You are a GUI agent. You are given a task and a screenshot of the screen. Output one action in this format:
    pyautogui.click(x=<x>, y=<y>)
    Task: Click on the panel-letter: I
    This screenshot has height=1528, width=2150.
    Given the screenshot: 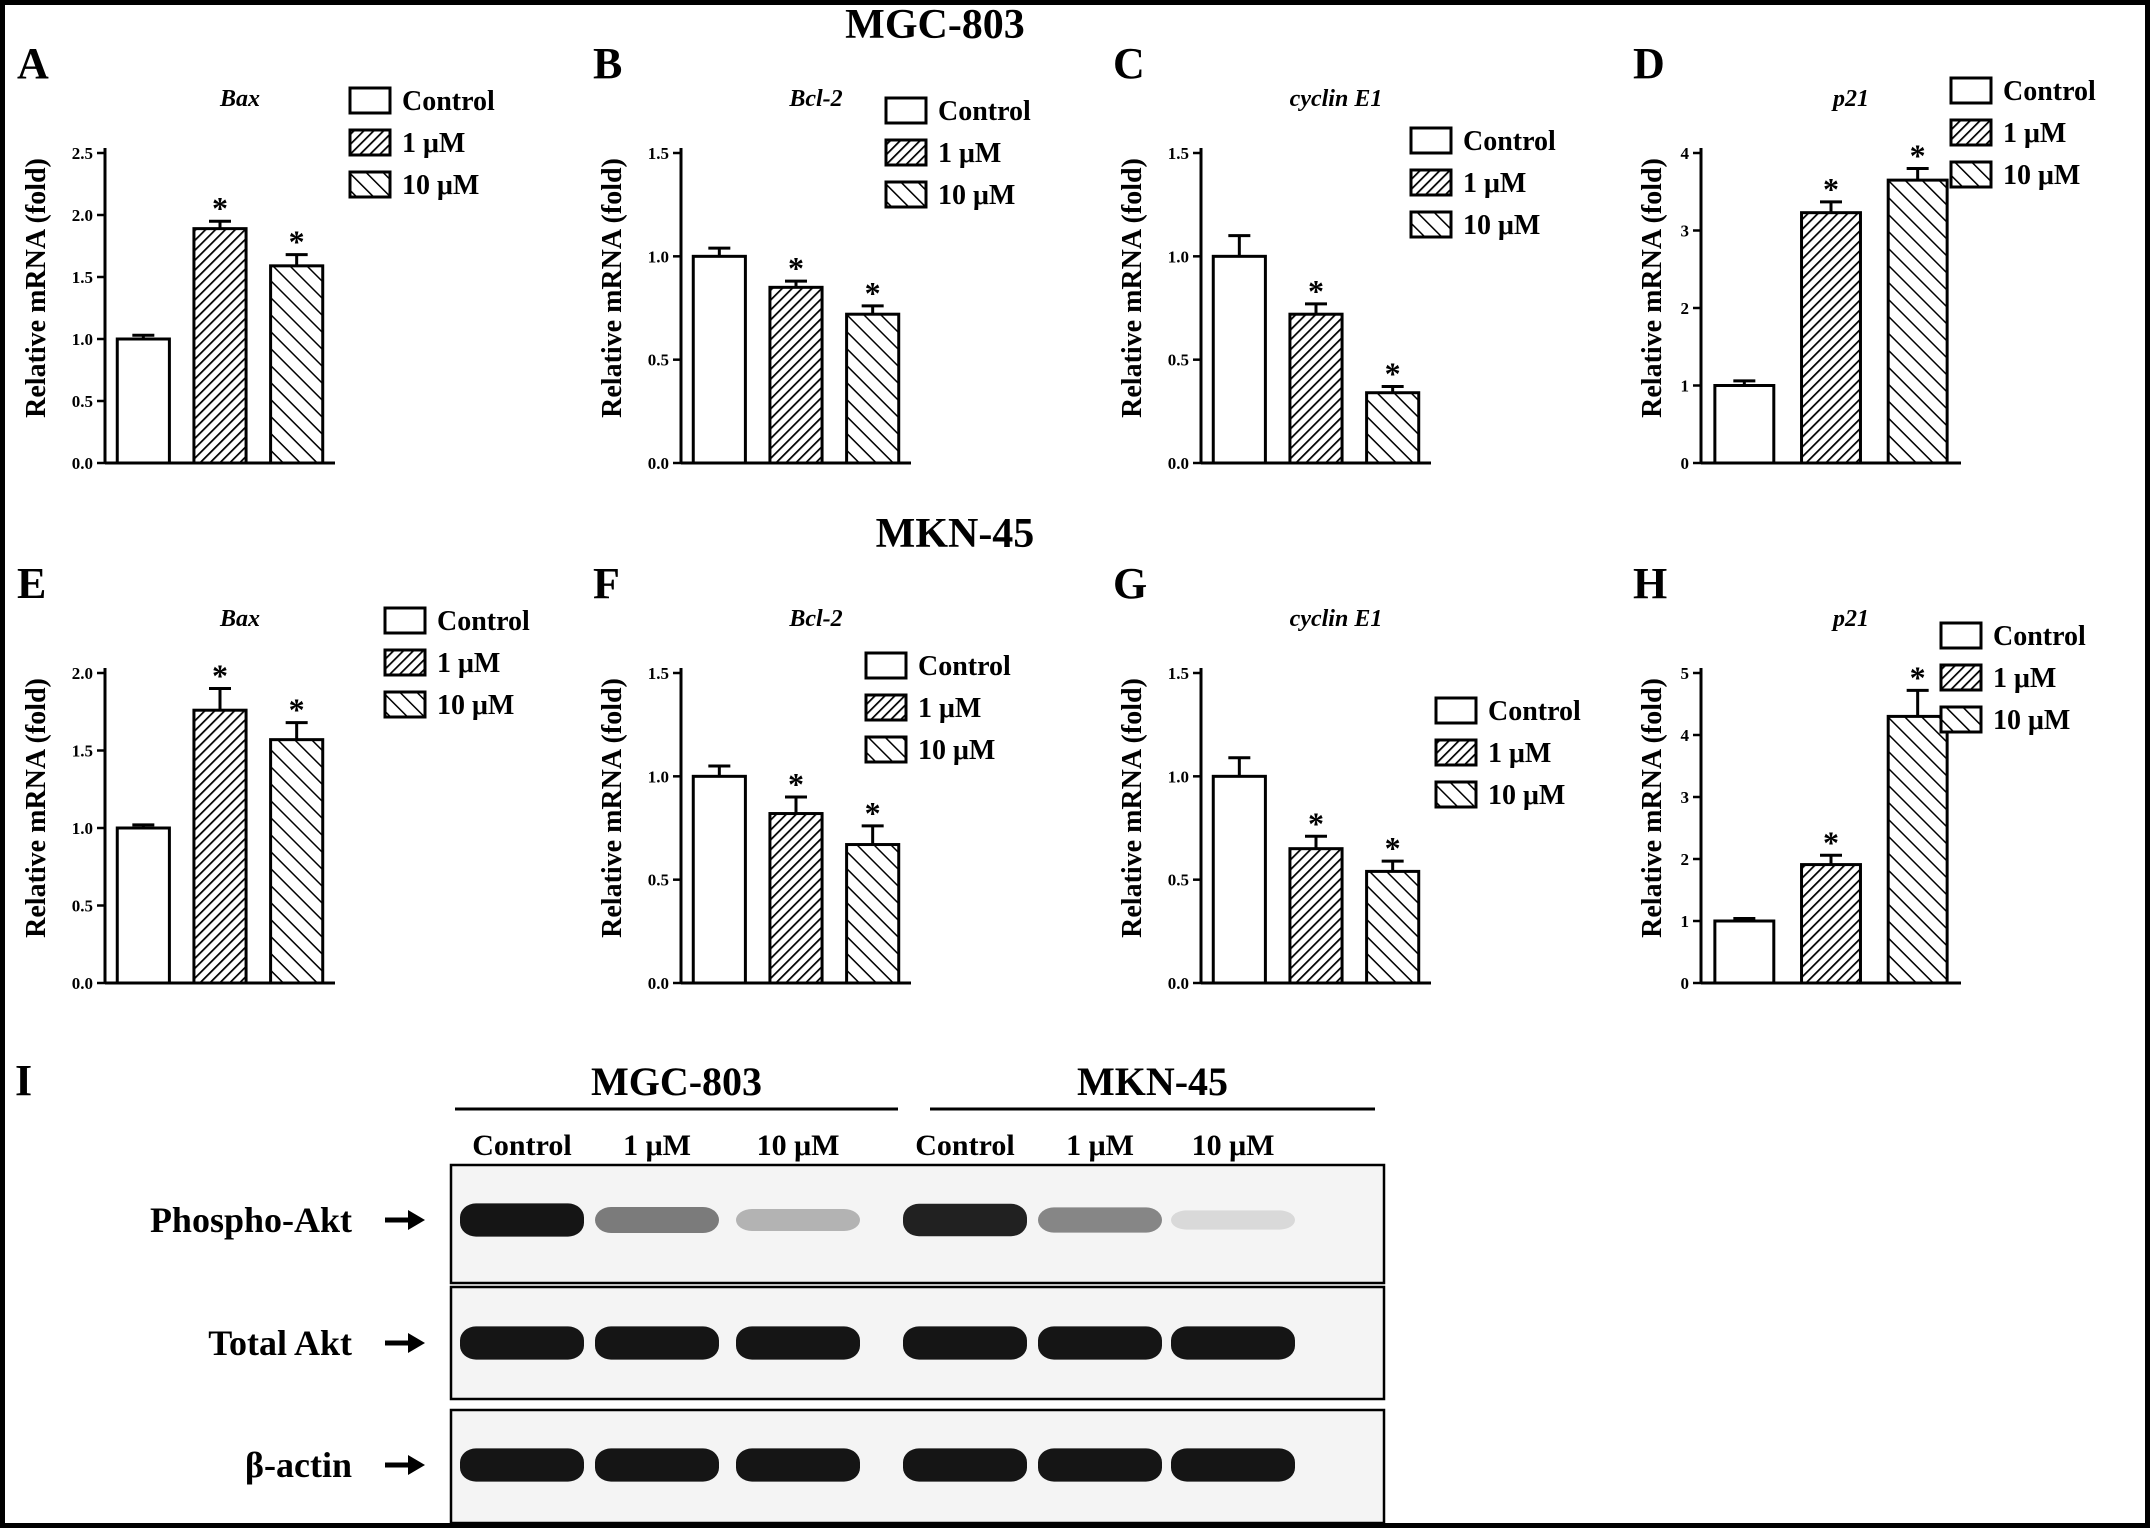 What is the action you would take?
    pyautogui.click(x=23, y=1080)
    